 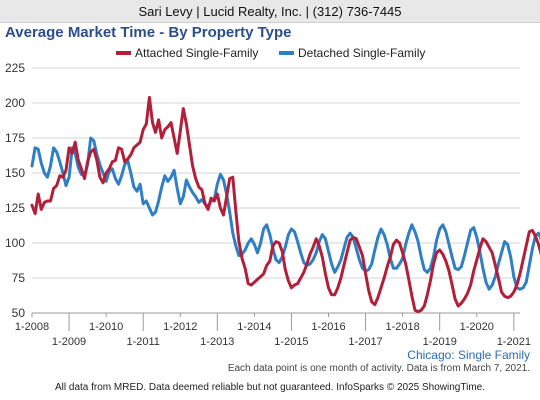 I want to click on x-tick-label: 1-2015, so click(x=291, y=342).